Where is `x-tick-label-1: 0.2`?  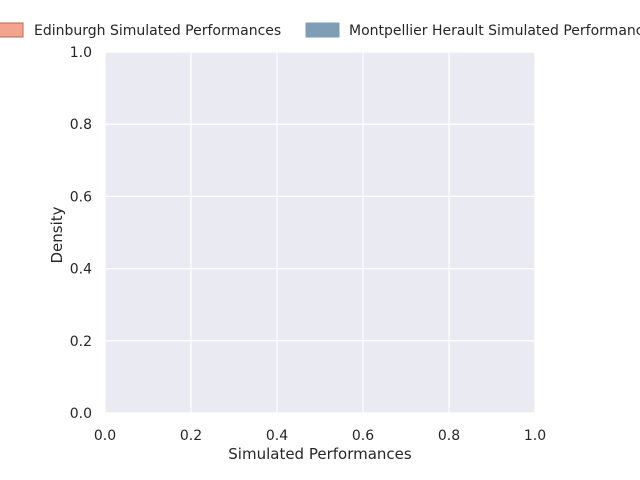
x-tick-label-1: 0.2 is located at coordinates (191, 436).